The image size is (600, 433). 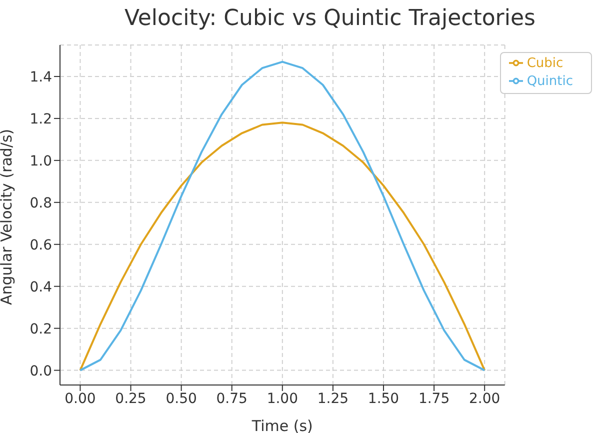 What do you see at coordinates (281, 425) in the screenshot?
I see `x-axis-title: Time (s)` at bounding box center [281, 425].